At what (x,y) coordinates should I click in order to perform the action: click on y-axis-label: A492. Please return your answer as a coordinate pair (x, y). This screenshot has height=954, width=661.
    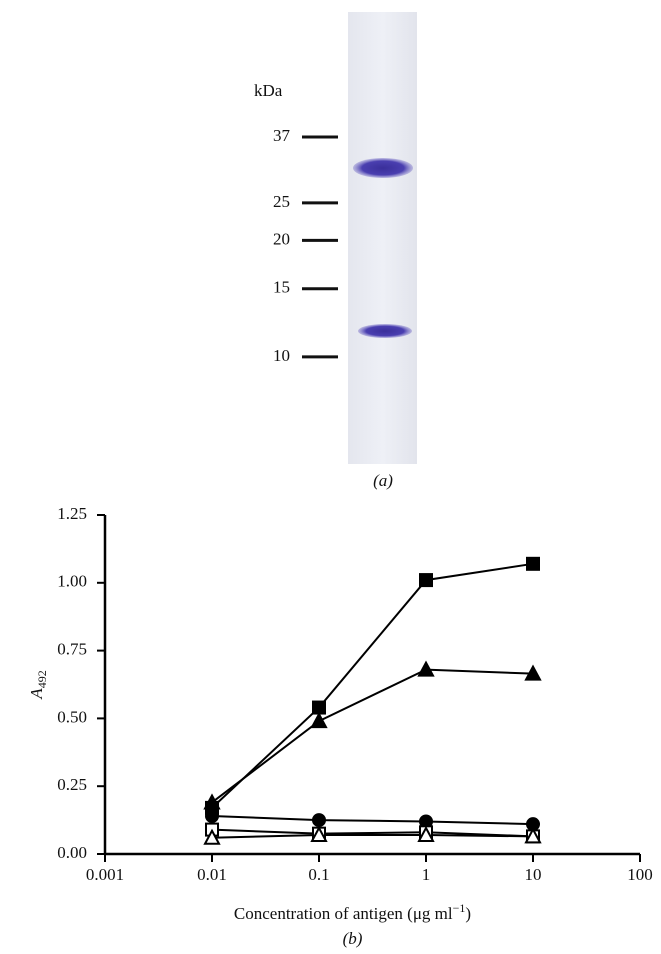
    Looking at the image, I should click on (38, 684).